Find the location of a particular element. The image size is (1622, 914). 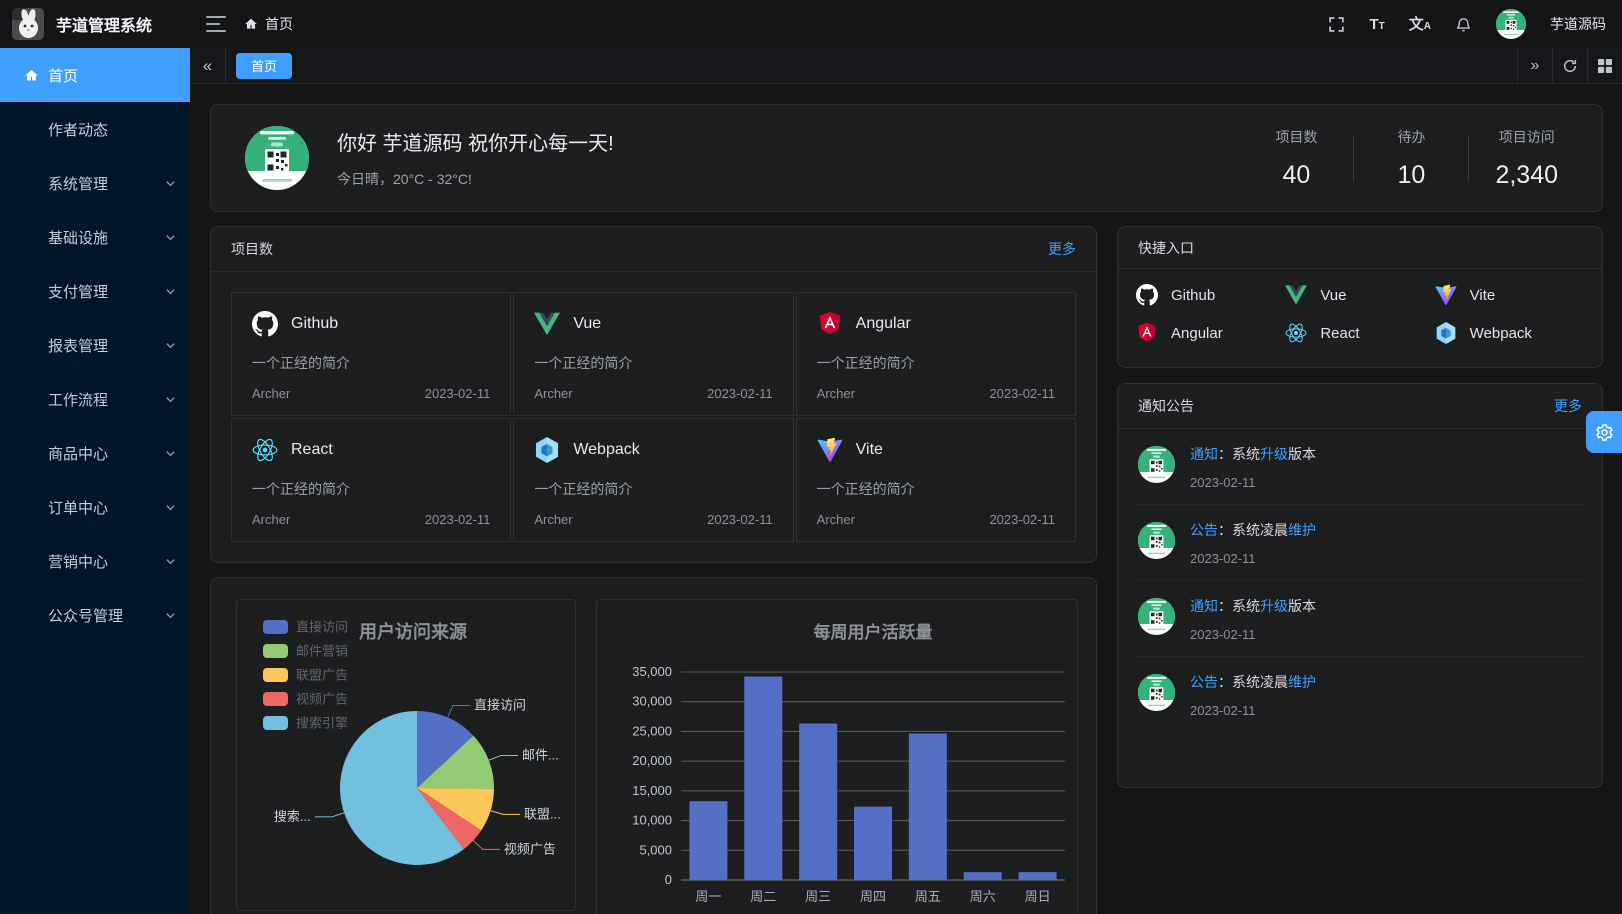

quick-entry-label: Github is located at coordinates (1193, 295).